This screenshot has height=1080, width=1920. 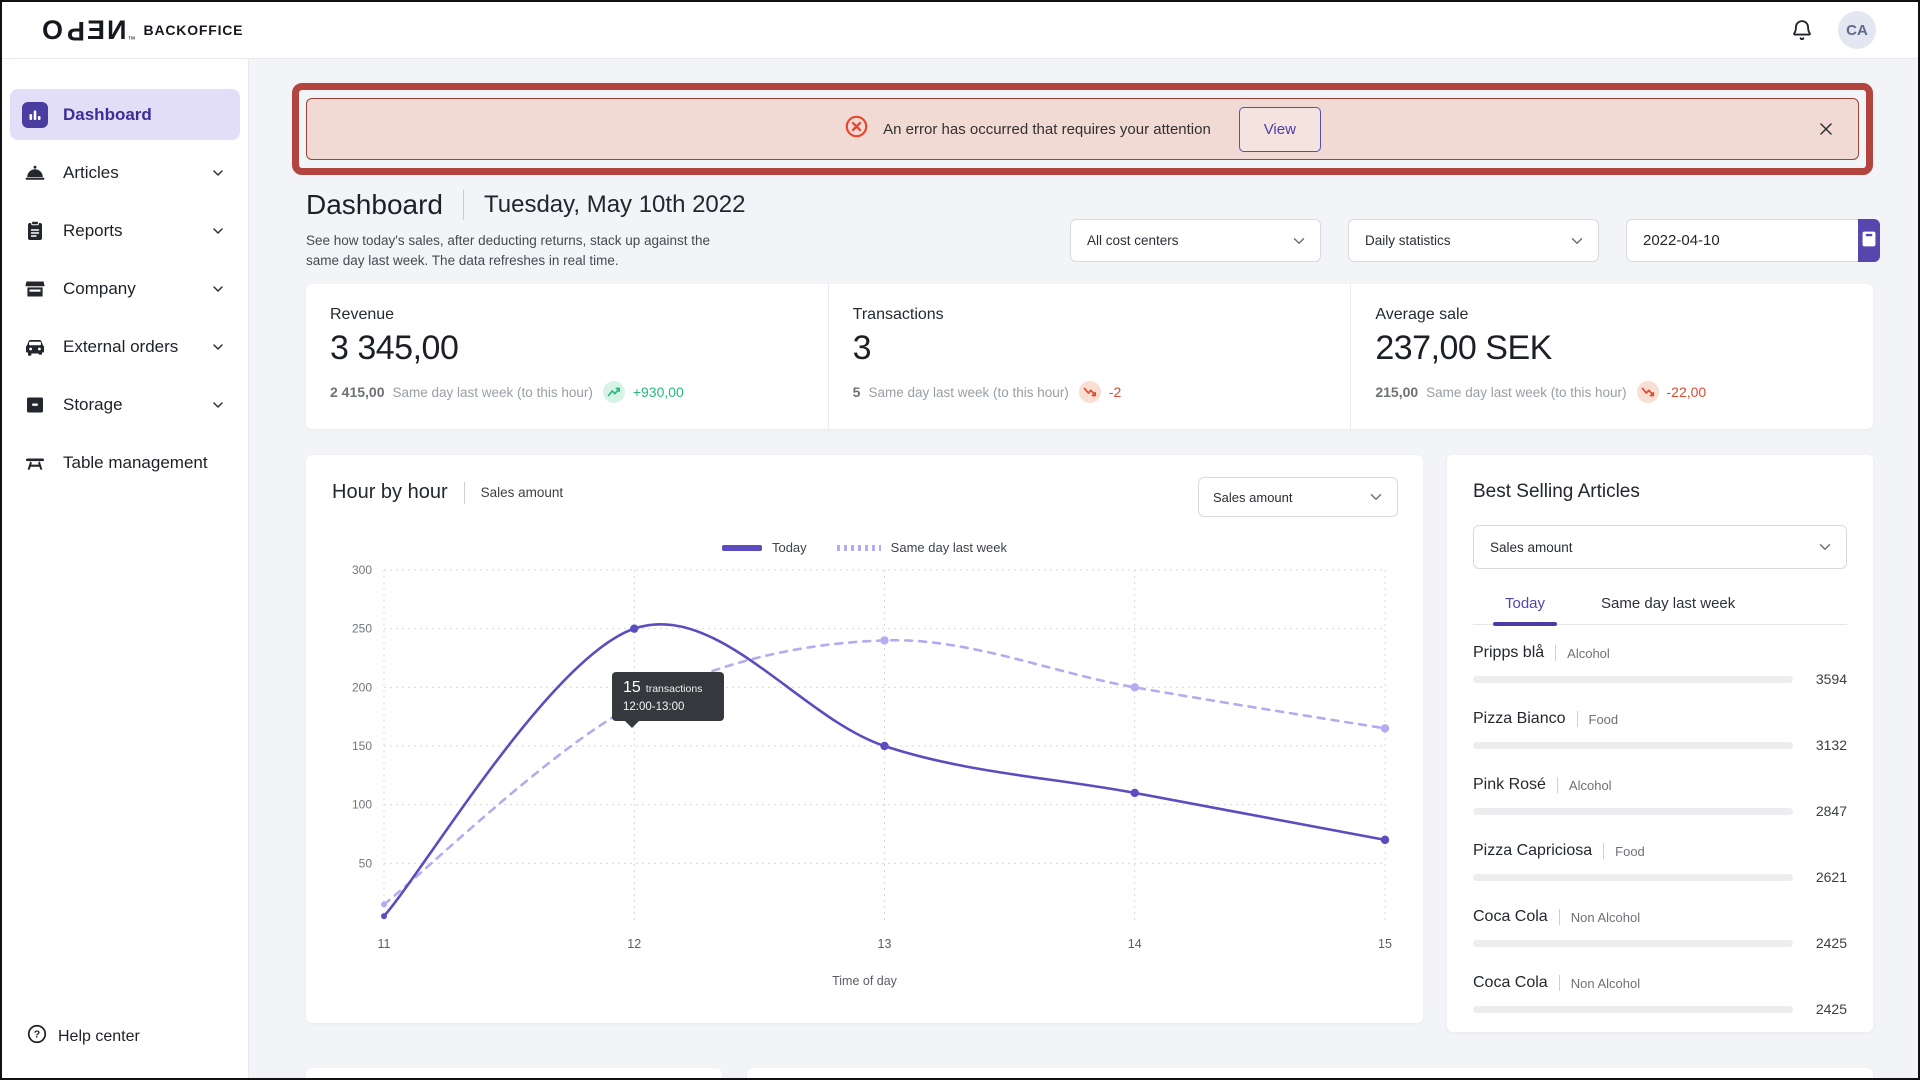 I want to click on article-value: 2621, so click(x=1831, y=877).